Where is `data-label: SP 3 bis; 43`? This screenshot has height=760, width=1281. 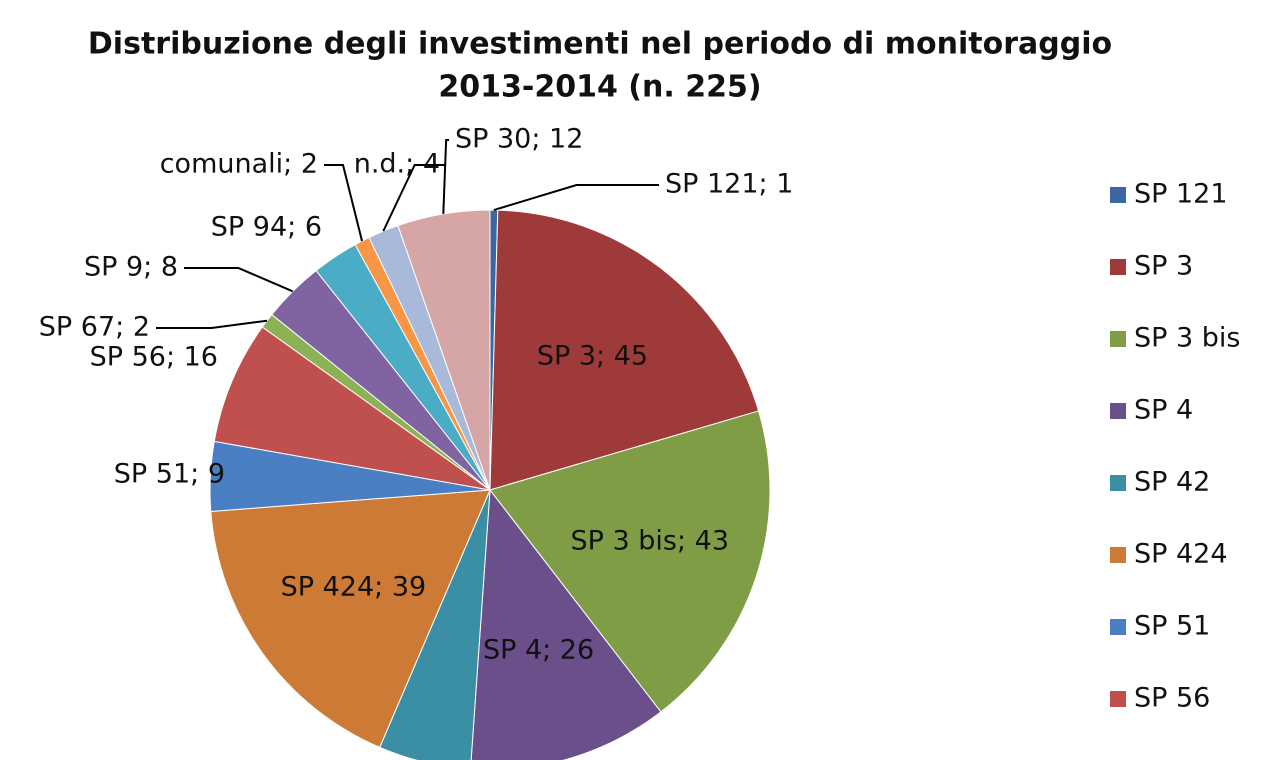 data-label: SP 3 bis; 43 is located at coordinates (650, 540).